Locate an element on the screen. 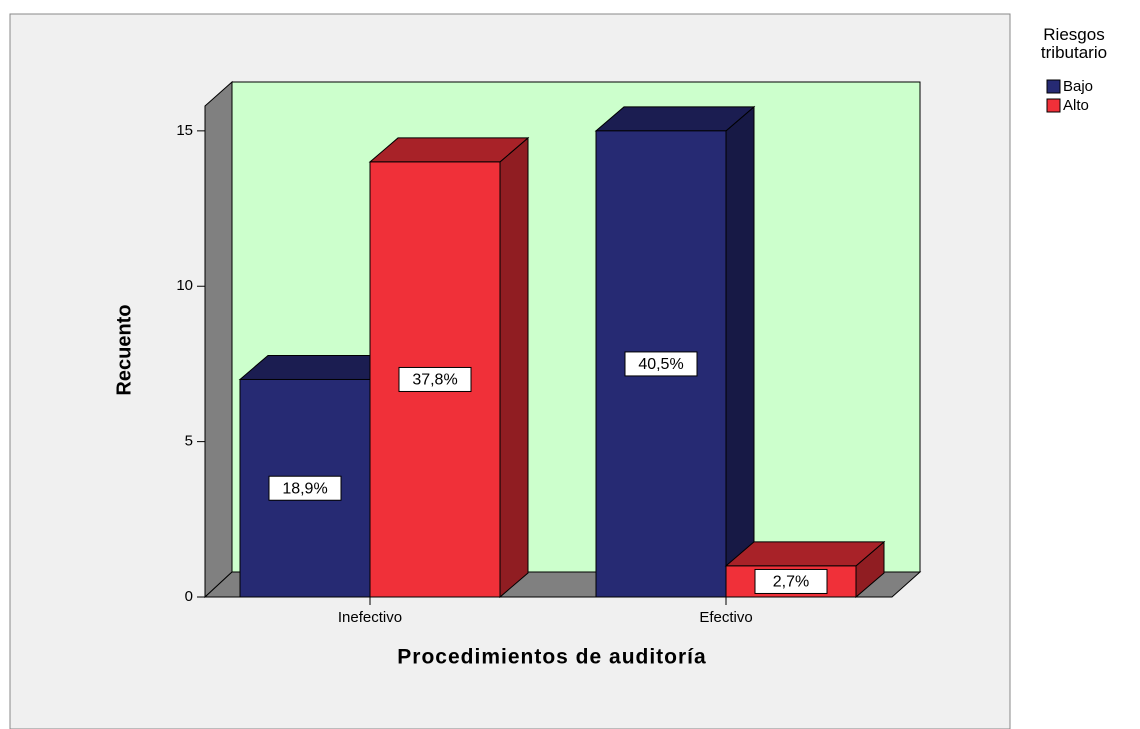 The image size is (1140, 729). x-tick-label: Efectivo is located at coordinates (725, 617).